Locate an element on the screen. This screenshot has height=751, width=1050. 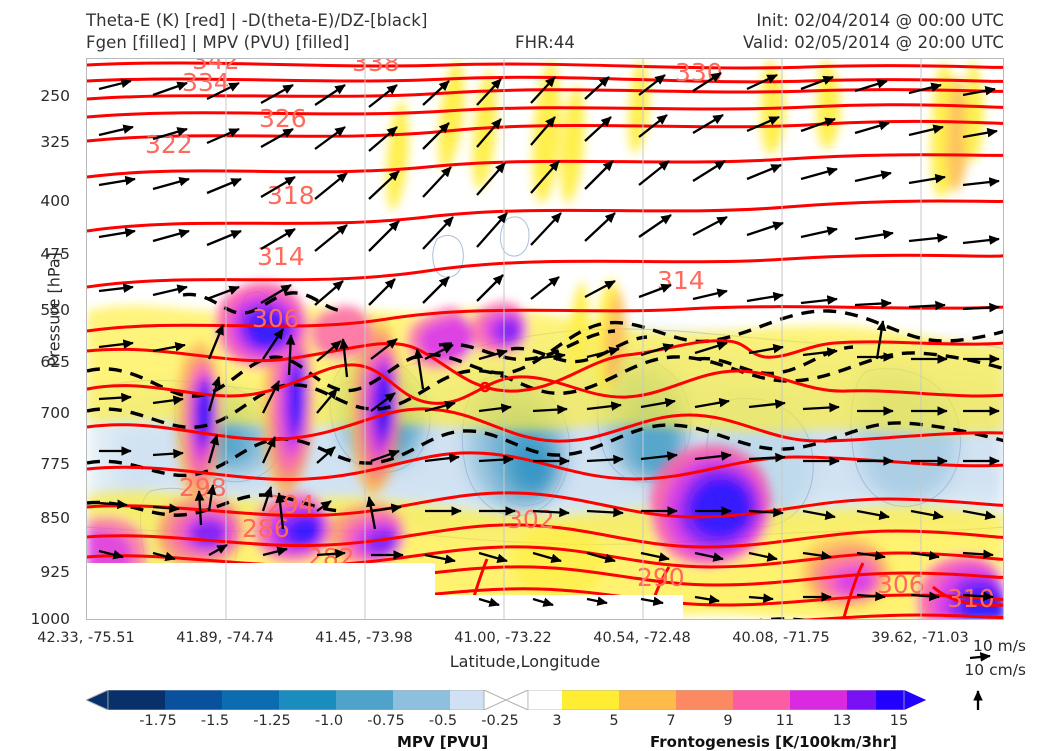
init-time-label: Init: 02/04/2014 @ 00:00 UTC is located at coordinates (880, 20).